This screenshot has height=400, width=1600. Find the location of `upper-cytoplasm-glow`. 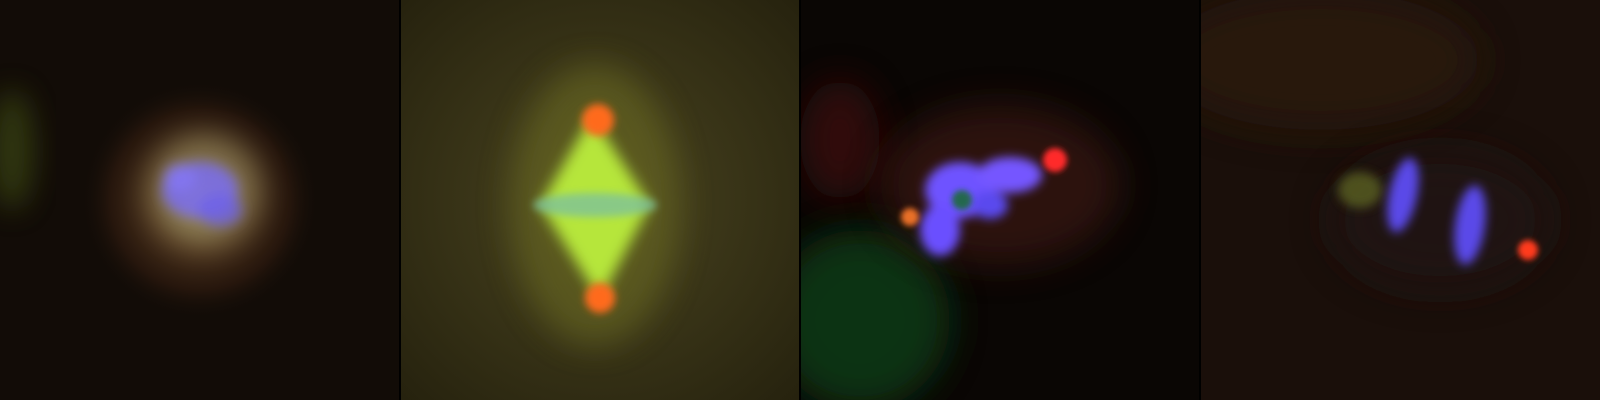

upper-cytoplasm-glow is located at coordinates (1340, 65).